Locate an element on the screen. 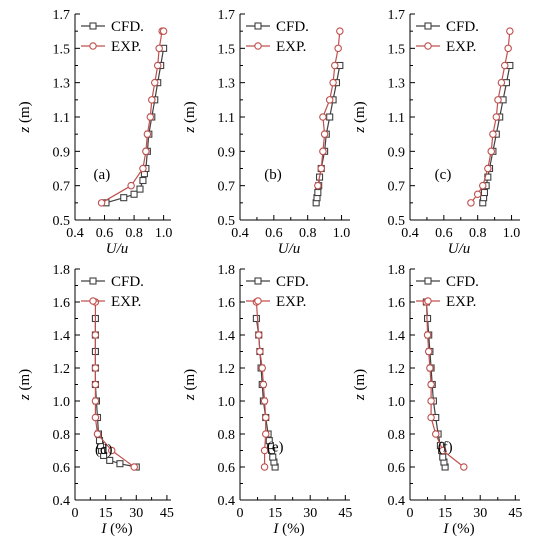 The image size is (540, 550). x-axis-variable: I is located at coordinates (445, 529).